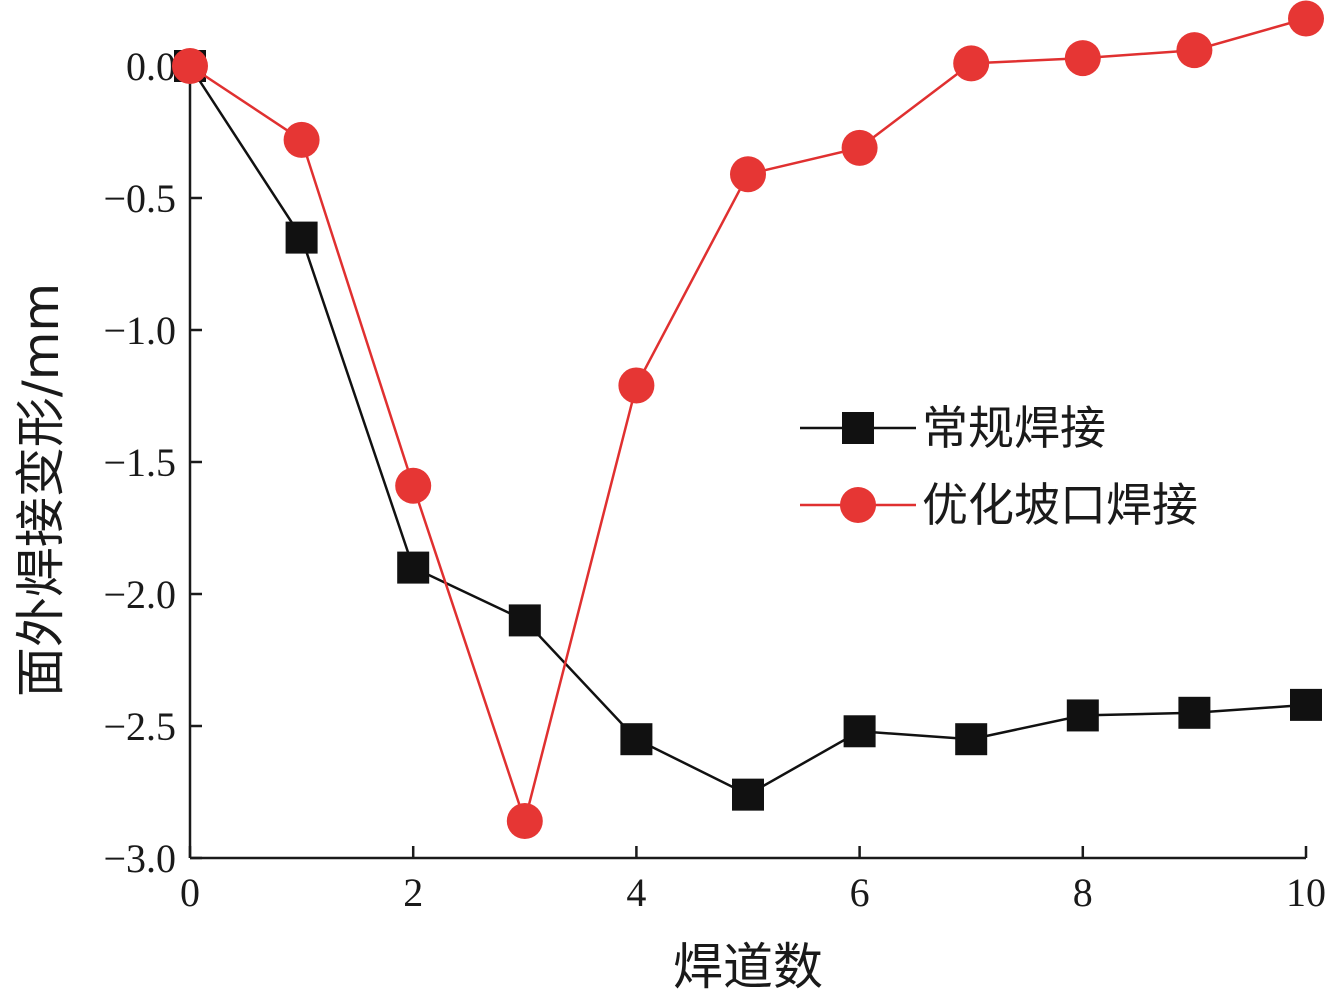 This screenshot has height=1008, width=1334. What do you see at coordinates (1060, 505) in the screenshot?
I see `legend-label: 优化坡口焊接` at bounding box center [1060, 505].